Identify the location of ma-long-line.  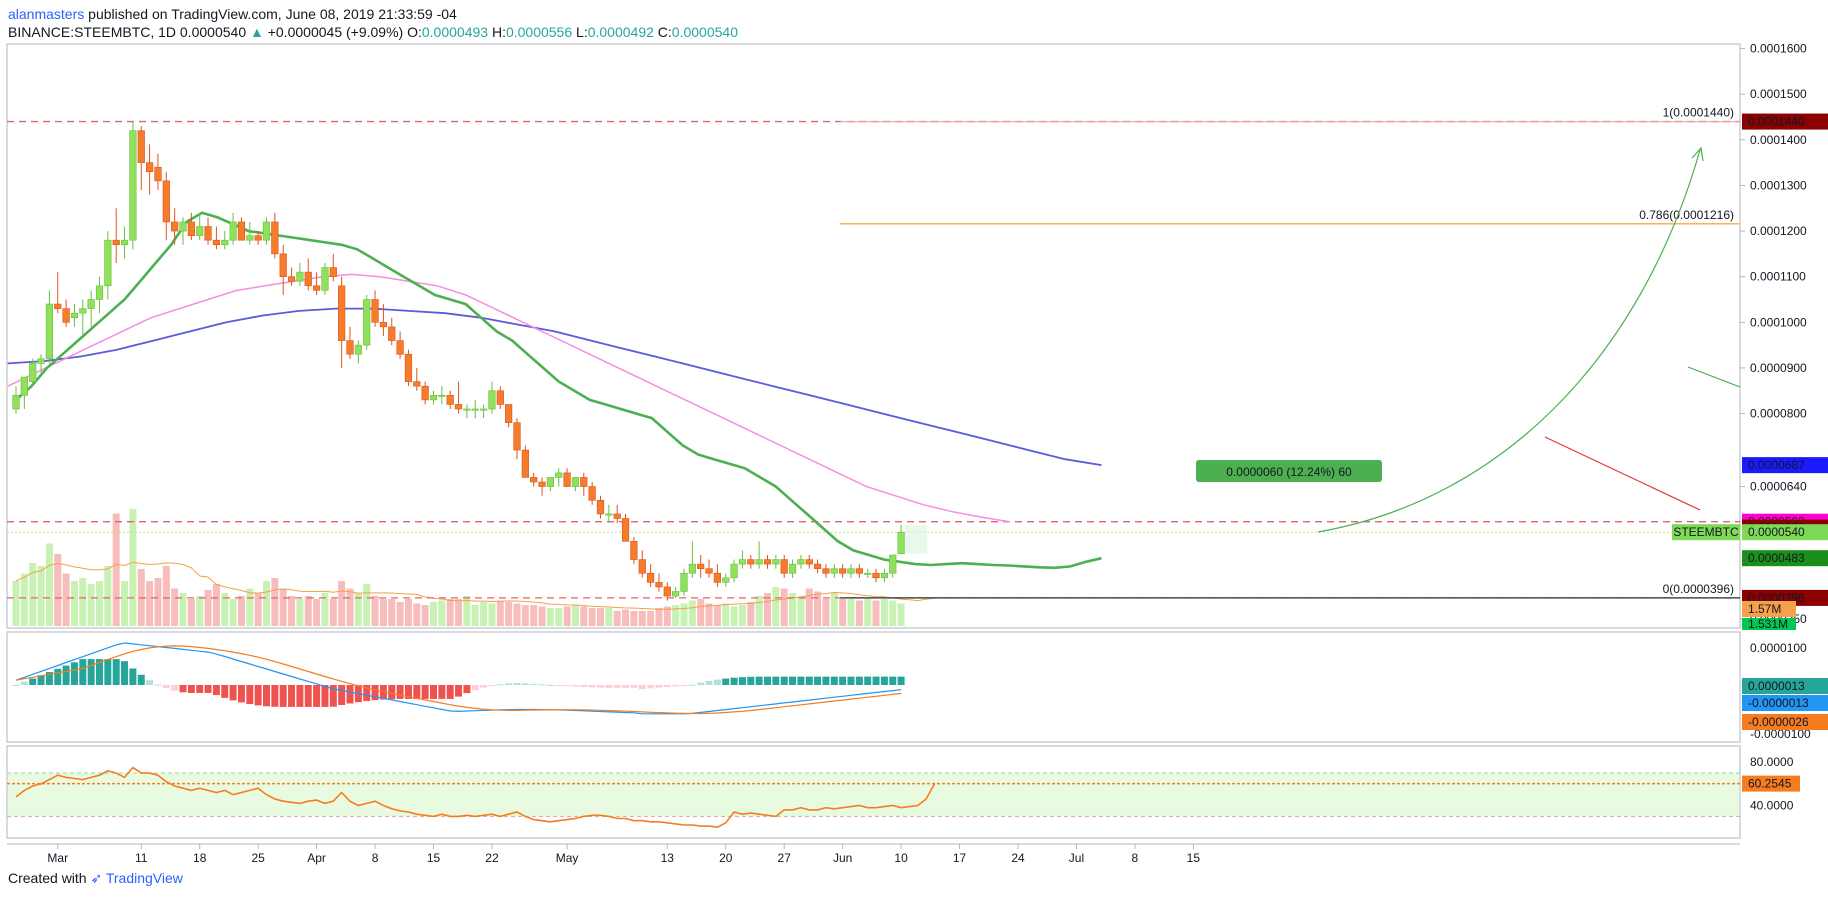
(554, 386).